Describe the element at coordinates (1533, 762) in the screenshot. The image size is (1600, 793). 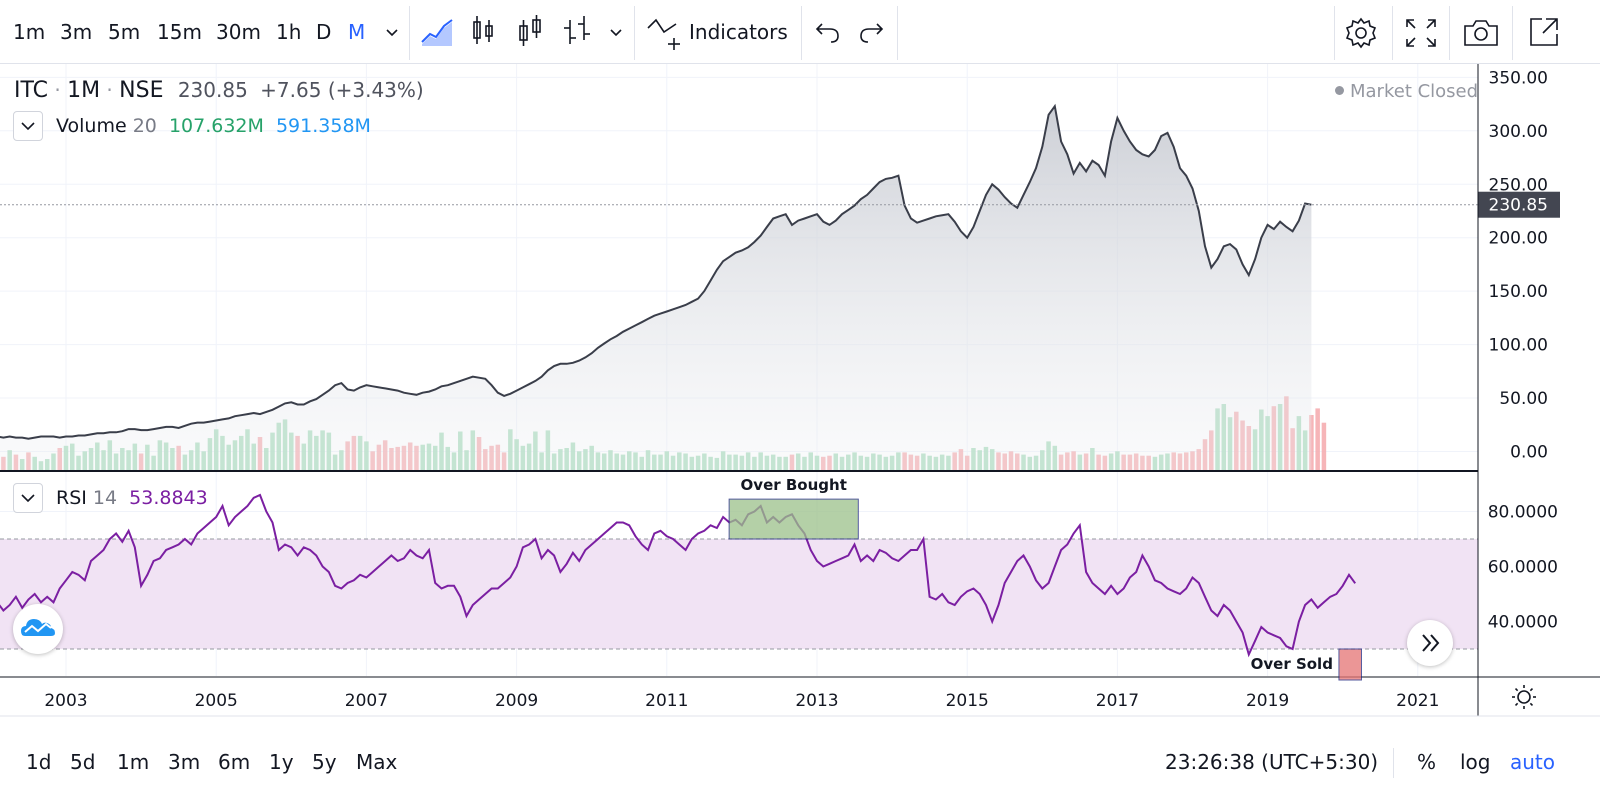
I see `auto-toggle: auto` at that location.